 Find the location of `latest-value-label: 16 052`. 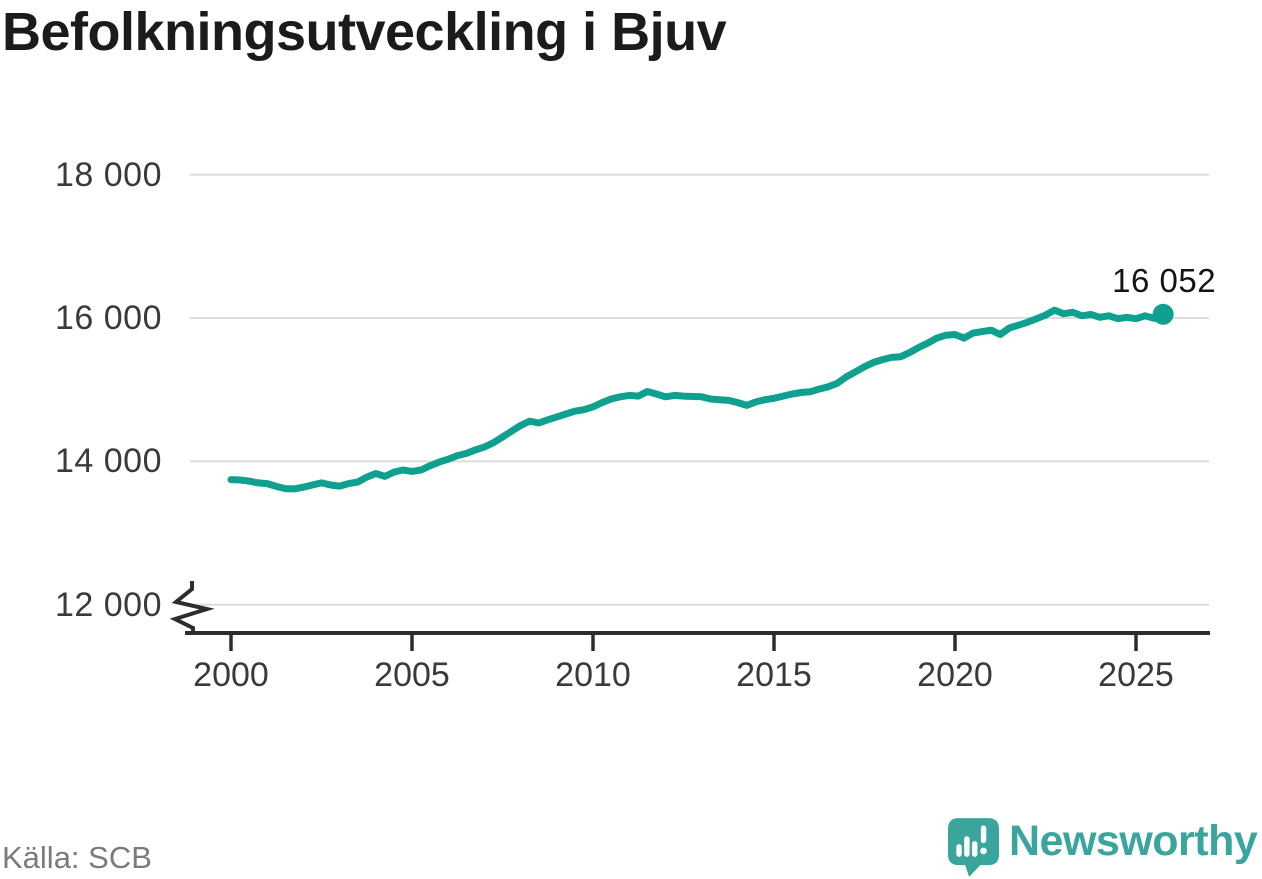

latest-value-label: 16 052 is located at coordinates (1164, 280).